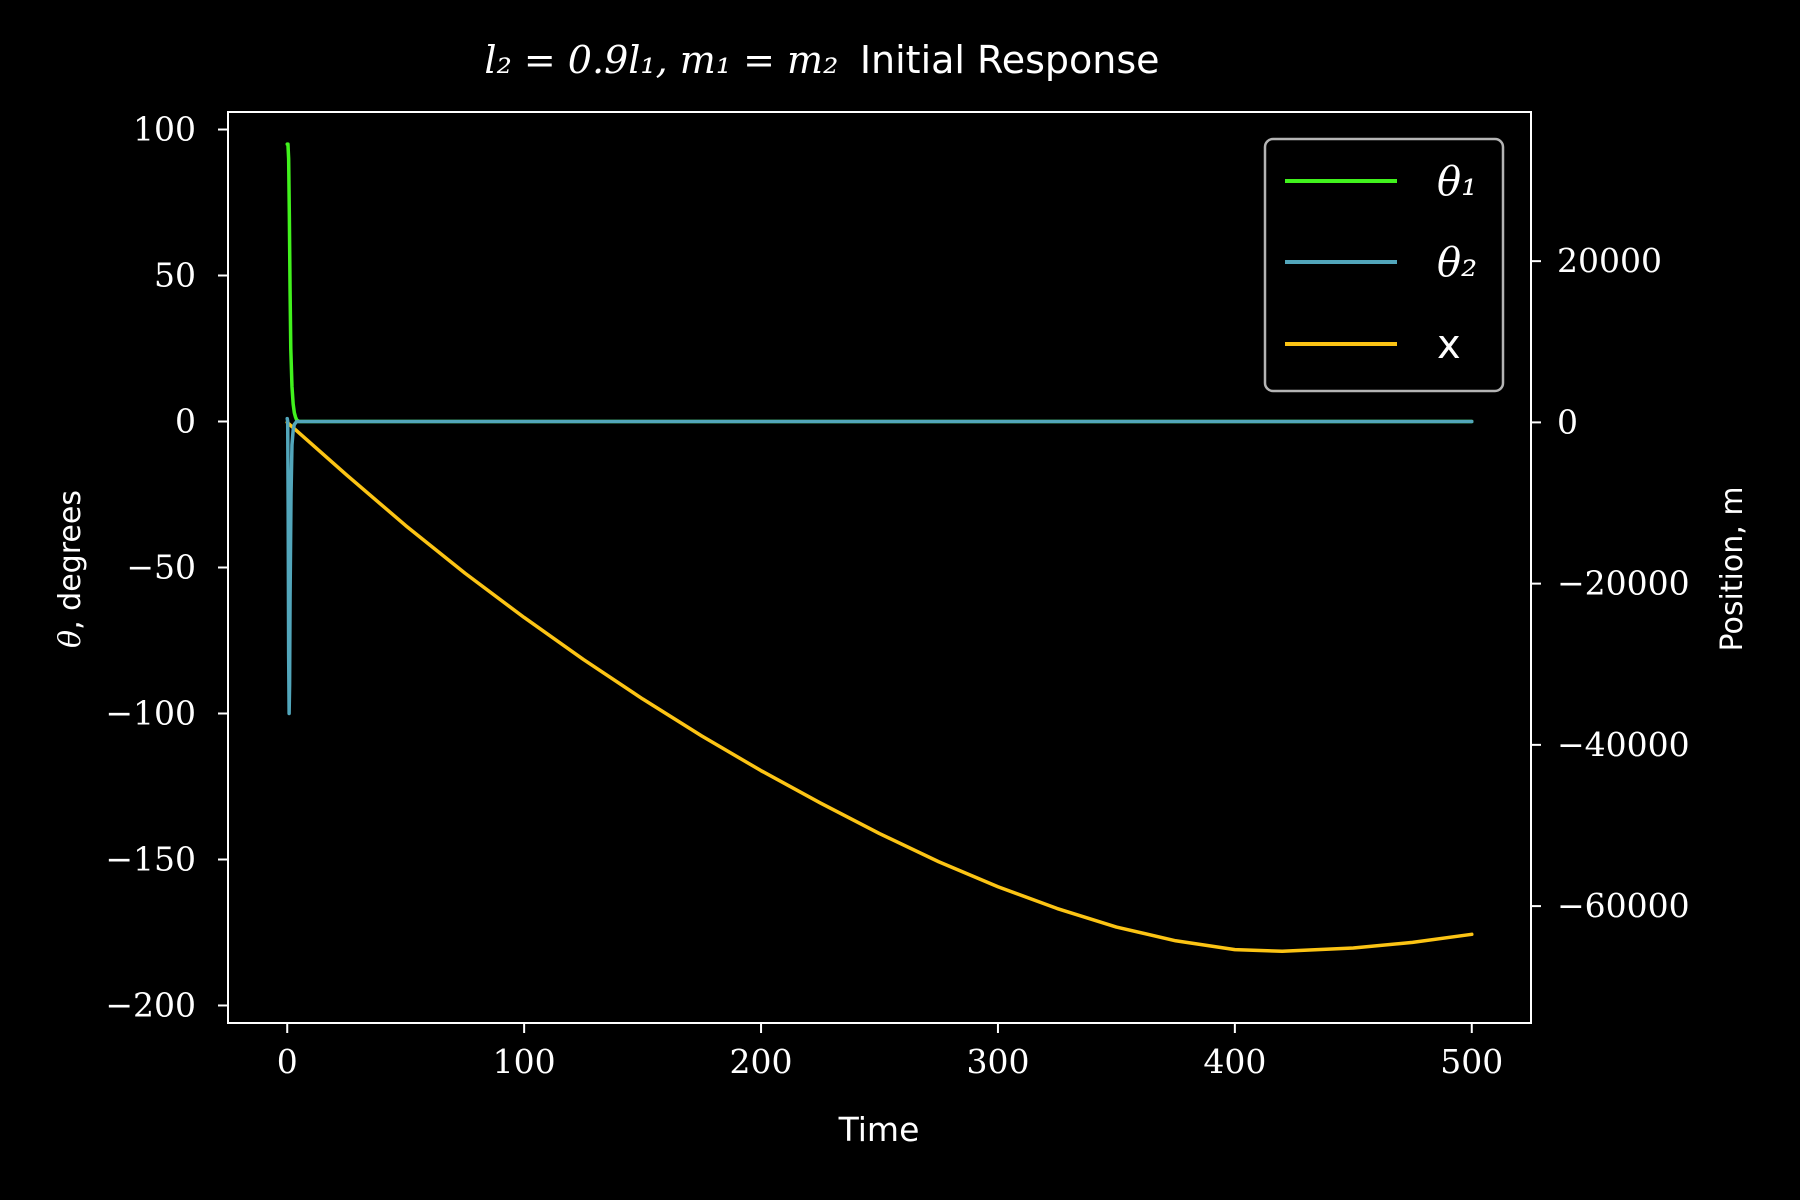  I want to click on right-axis-label: Position, m, so click(1732, 568).